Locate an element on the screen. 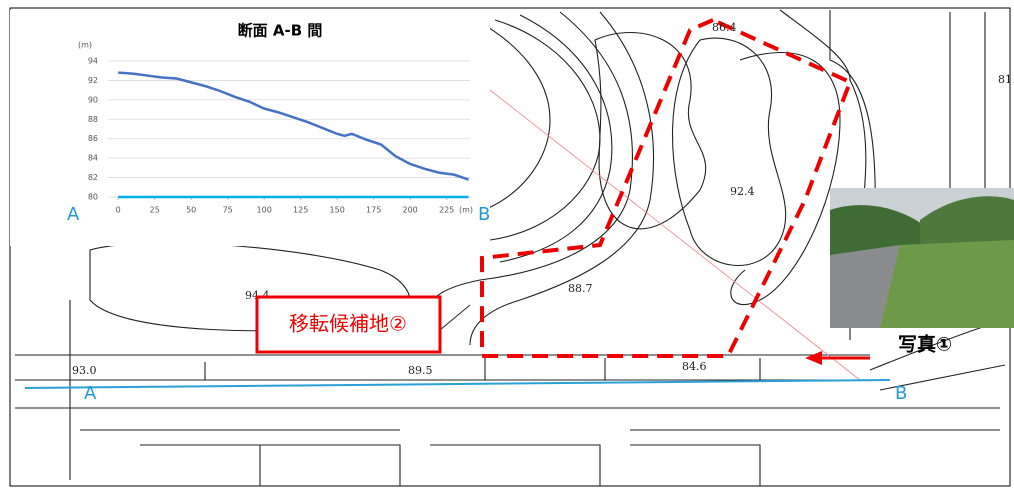  photo-label: 写真① is located at coordinates (925, 344).